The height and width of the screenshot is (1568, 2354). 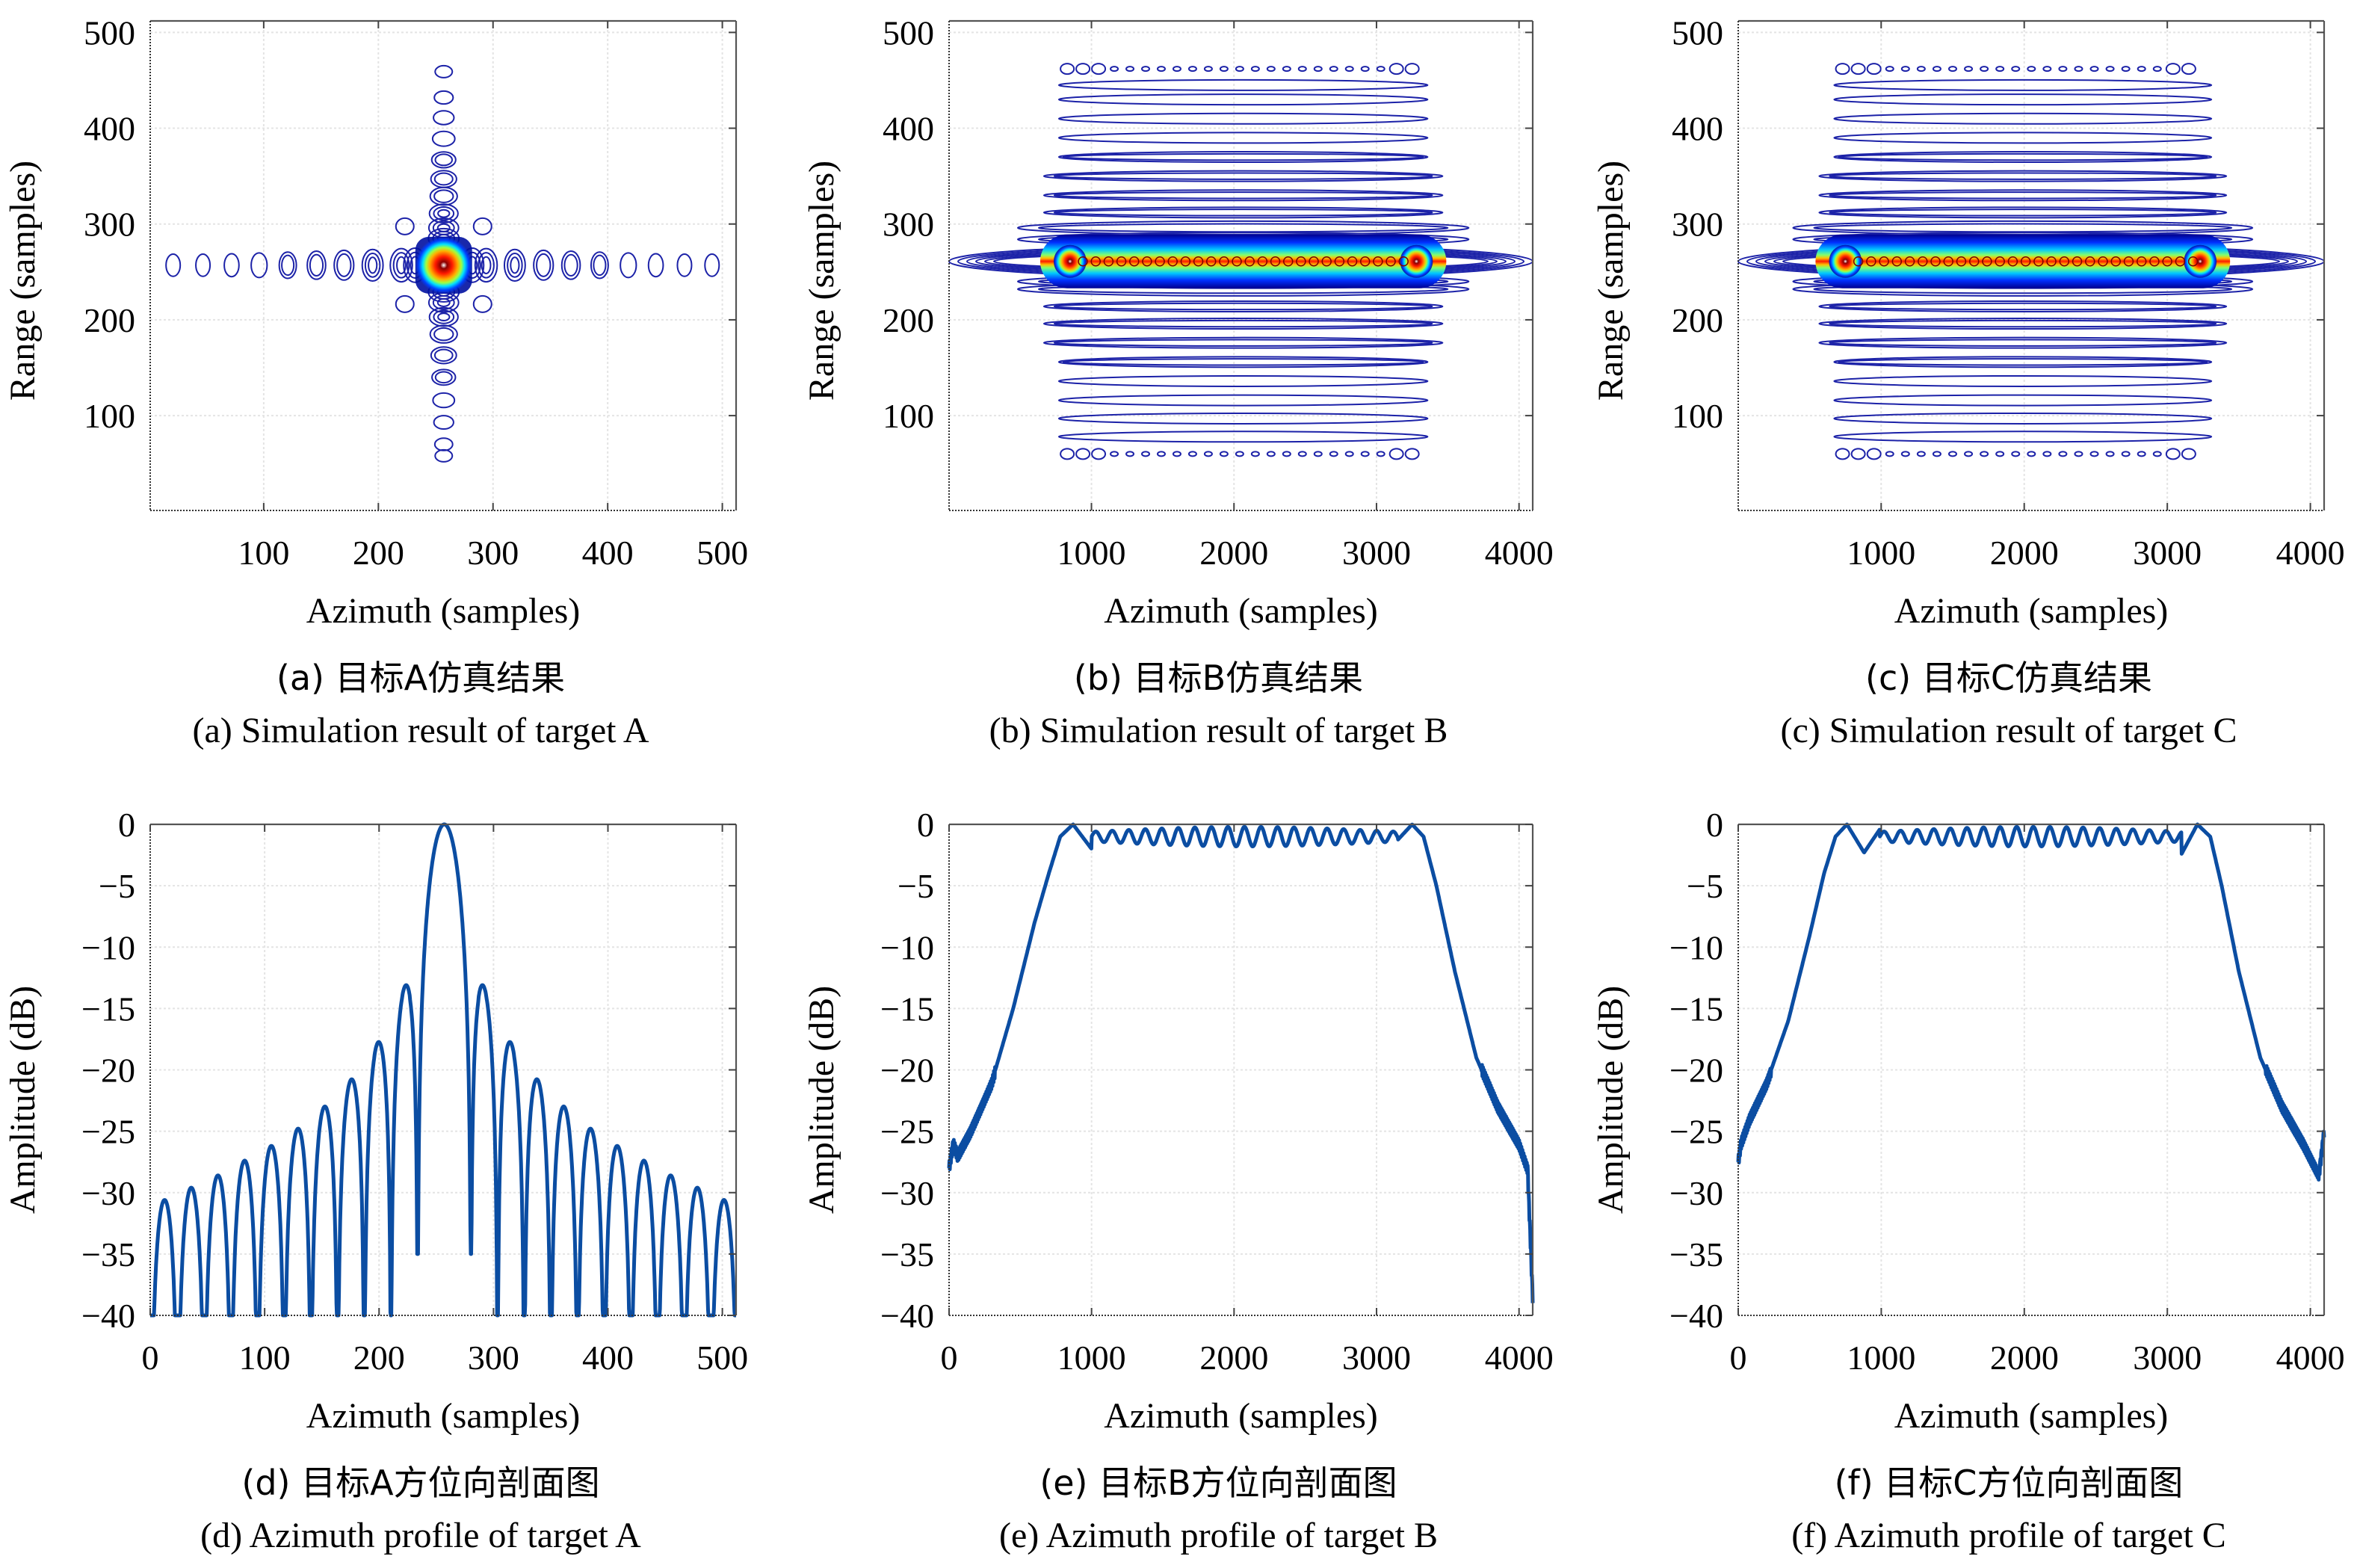 What do you see at coordinates (23, 281) in the screenshot?
I see `y-axis-label: Range (samples)` at bounding box center [23, 281].